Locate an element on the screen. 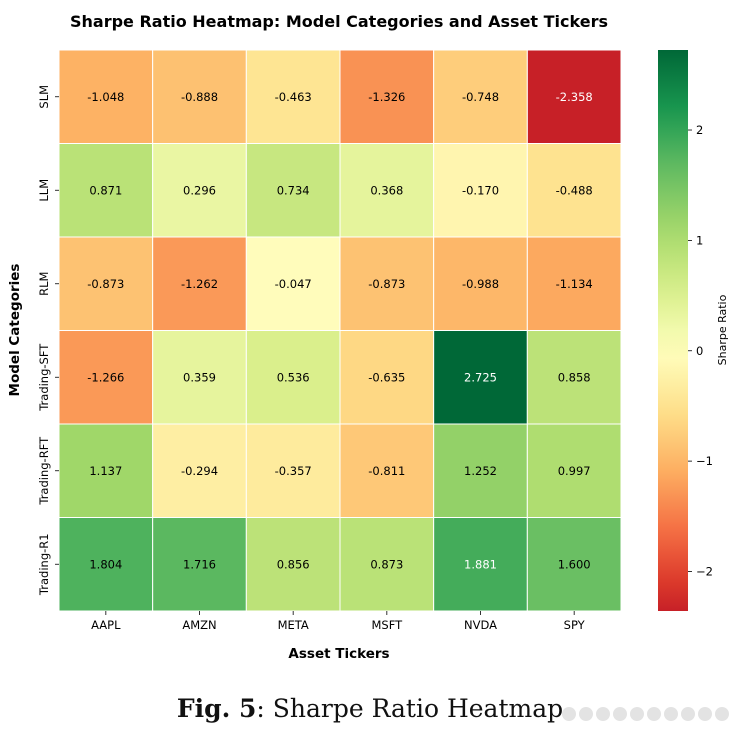  cell-value-label: 1.600 is located at coordinates (574, 564).